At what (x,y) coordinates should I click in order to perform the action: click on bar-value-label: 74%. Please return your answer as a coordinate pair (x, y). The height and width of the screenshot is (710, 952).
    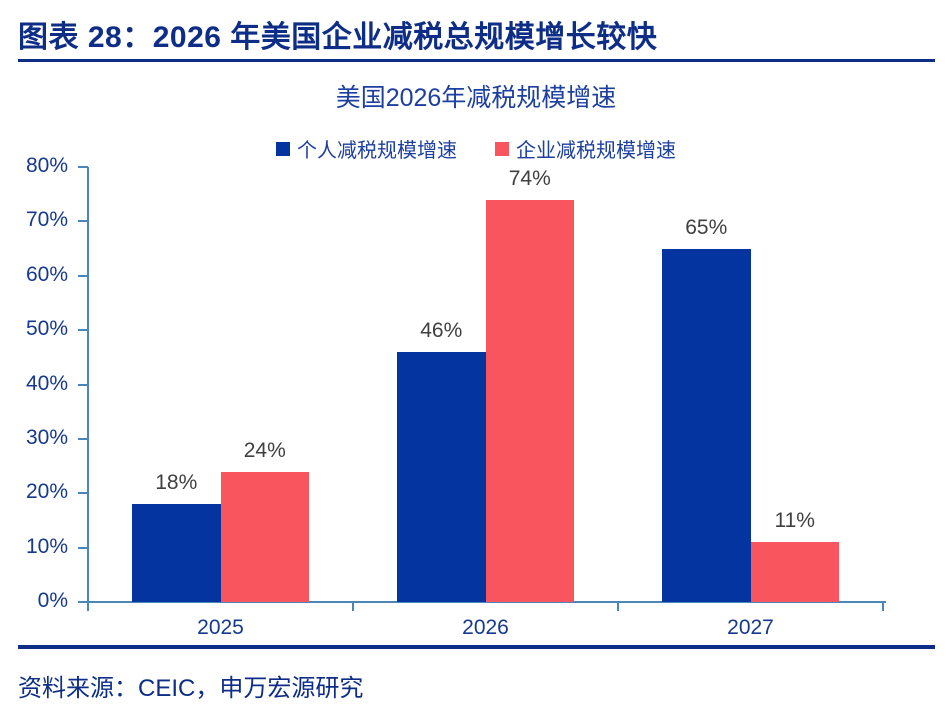
    Looking at the image, I should click on (529, 178).